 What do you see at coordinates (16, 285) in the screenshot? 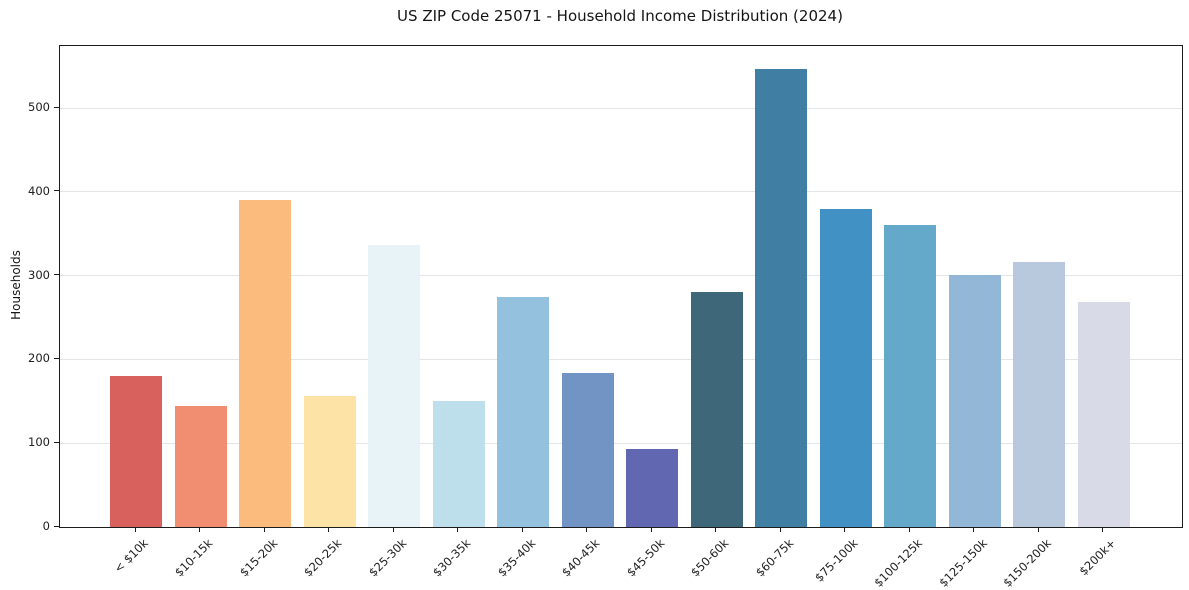
I see `y-axis-label: Households` at bounding box center [16, 285].